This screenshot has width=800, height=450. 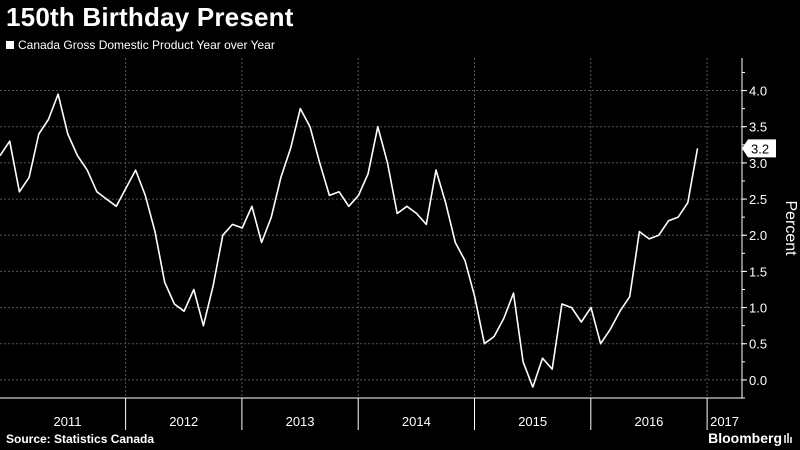 I want to click on last-value-badge, so click(x=759, y=148).